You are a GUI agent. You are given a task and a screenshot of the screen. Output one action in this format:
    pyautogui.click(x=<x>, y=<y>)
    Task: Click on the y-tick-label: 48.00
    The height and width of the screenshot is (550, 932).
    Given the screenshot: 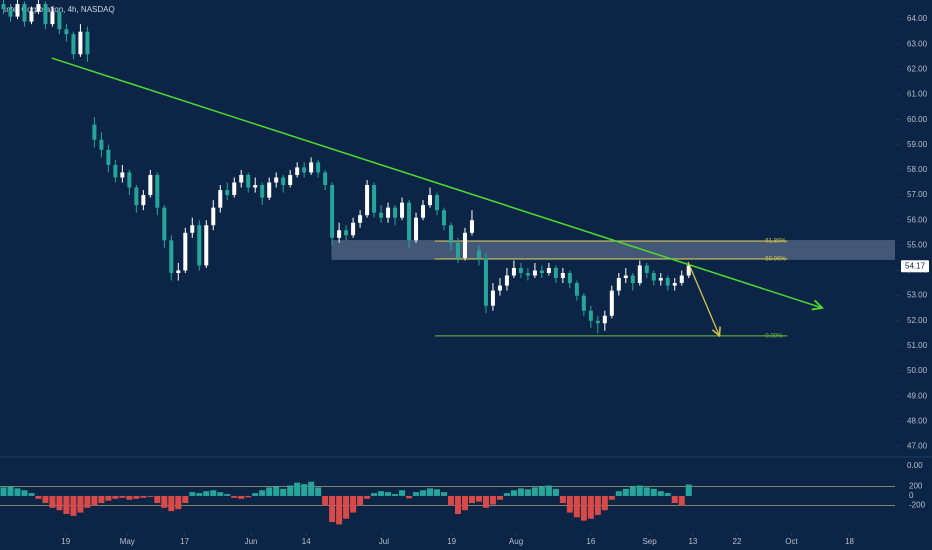 What is the action you would take?
    pyautogui.click(x=917, y=420)
    